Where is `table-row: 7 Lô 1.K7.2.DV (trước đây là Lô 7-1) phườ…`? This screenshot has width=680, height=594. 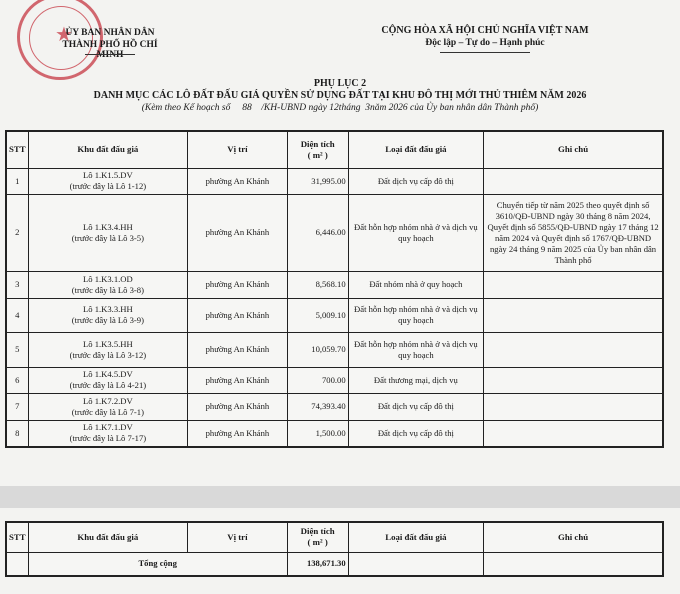
table-row: 7 Lô 1.K7.2.DV (trước đây là Lô 7-1) phườ… is located at coordinates (334, 406).